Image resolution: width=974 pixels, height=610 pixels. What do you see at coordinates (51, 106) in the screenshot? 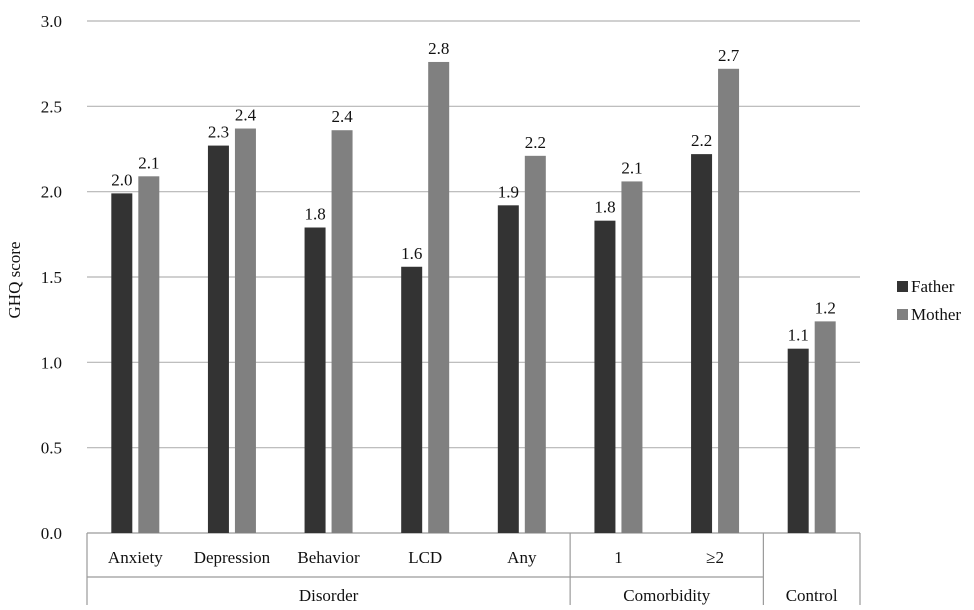
I see `y-tick-label: 2.5` at bounding box center [51, 106].